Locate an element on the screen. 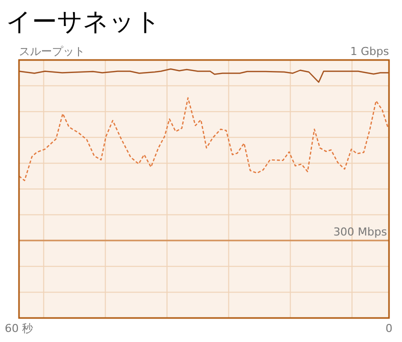 The width and height of the screenshot is (402, 342). chart-title: イーサネット is located at coordinates (83, 21).